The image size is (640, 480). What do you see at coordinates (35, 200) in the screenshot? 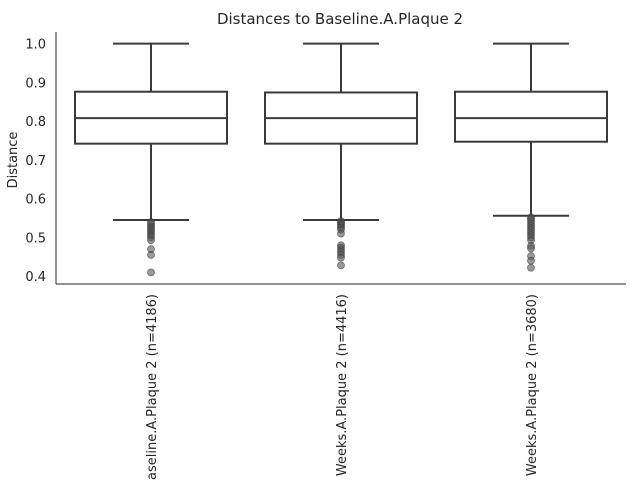
I see `y-tick-label: 0.6` at bounding box center [35, 200].